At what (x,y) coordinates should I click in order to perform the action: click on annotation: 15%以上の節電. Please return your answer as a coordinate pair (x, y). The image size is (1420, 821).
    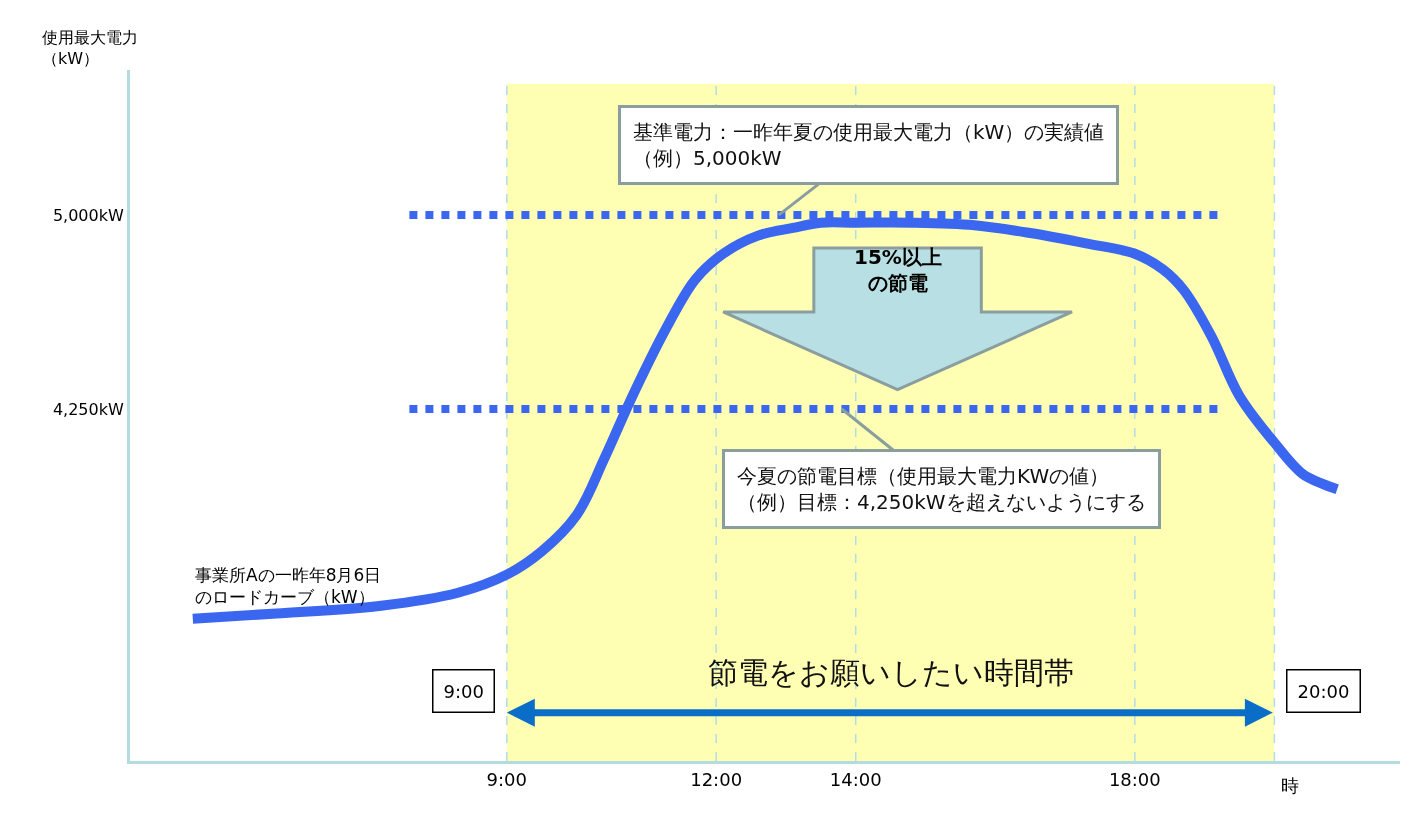
    Looking at the image, I should click on (898, 270).